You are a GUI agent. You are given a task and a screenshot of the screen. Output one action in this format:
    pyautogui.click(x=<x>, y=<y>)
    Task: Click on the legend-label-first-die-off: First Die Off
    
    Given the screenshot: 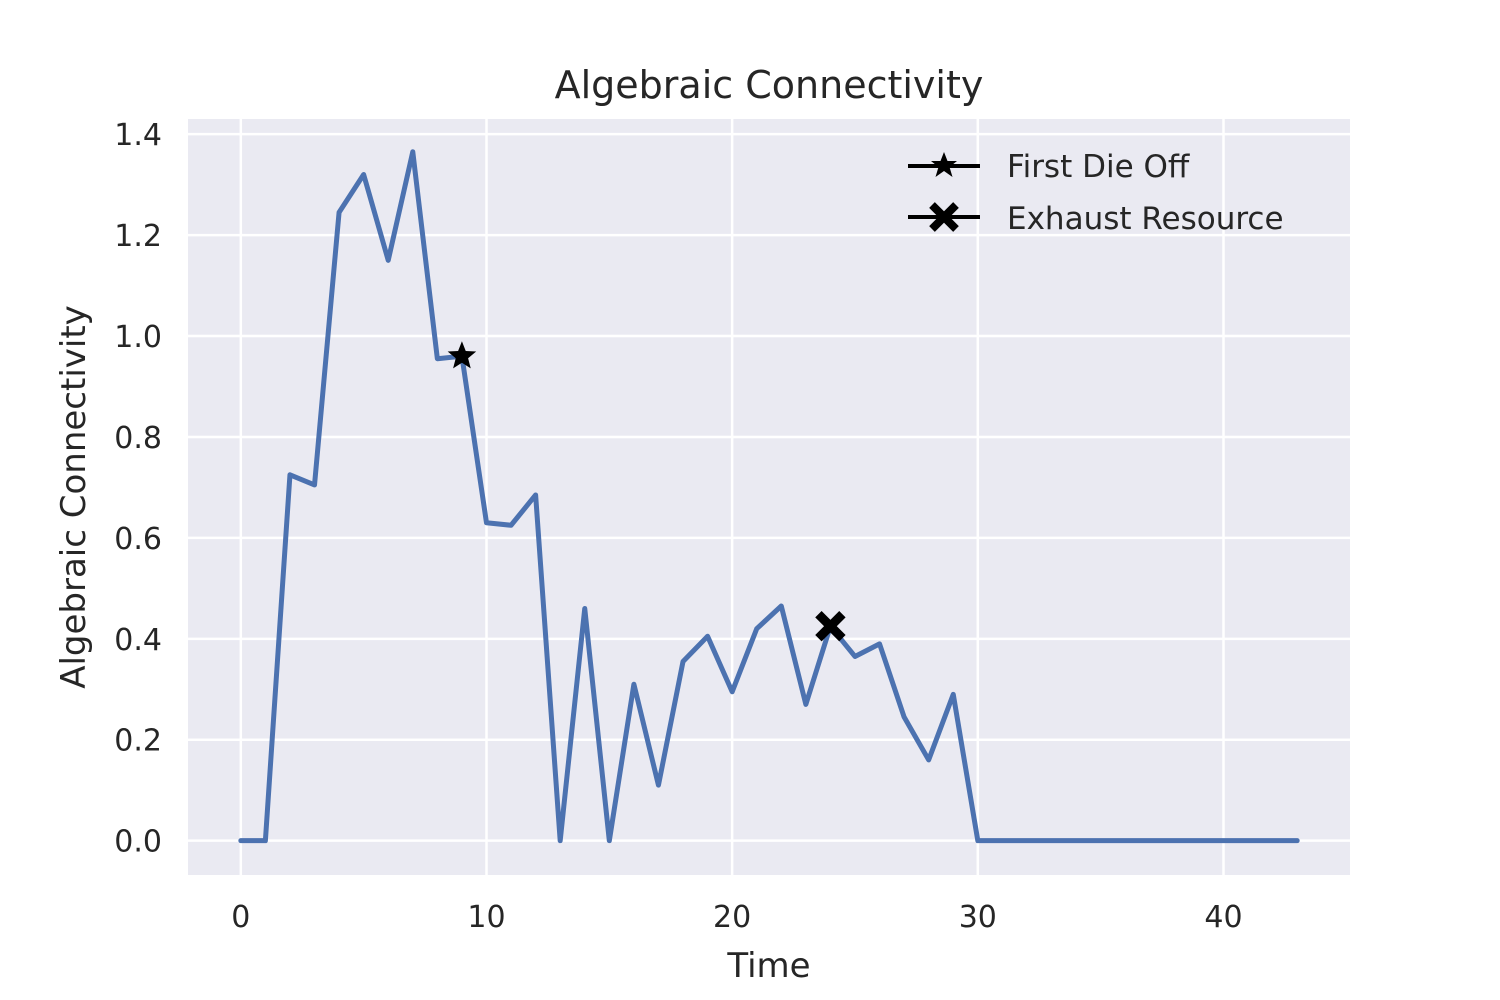 What is the action you would take?
    pyautogui.click(x=1098, y=167)
    